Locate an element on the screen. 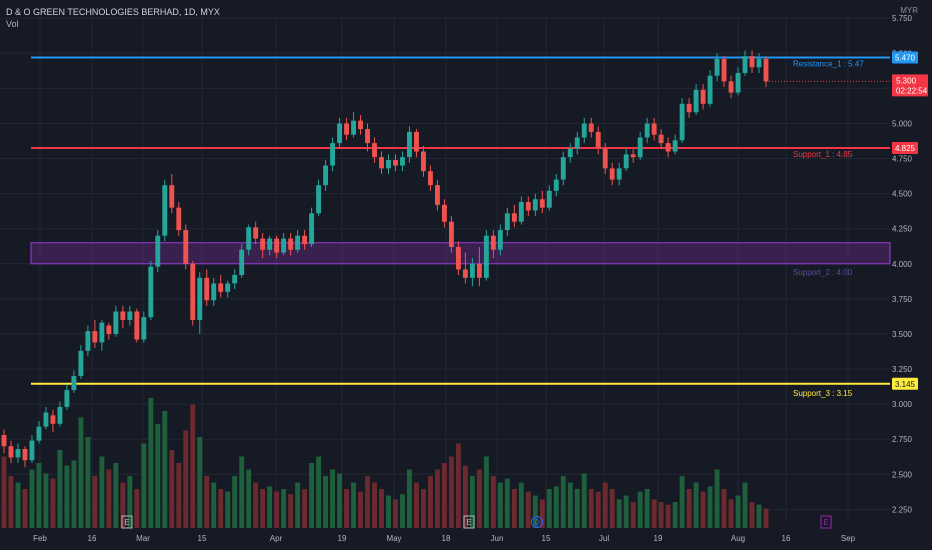  level-label: Resistance_1 : 5.47 is located at coordinates (828, 64).